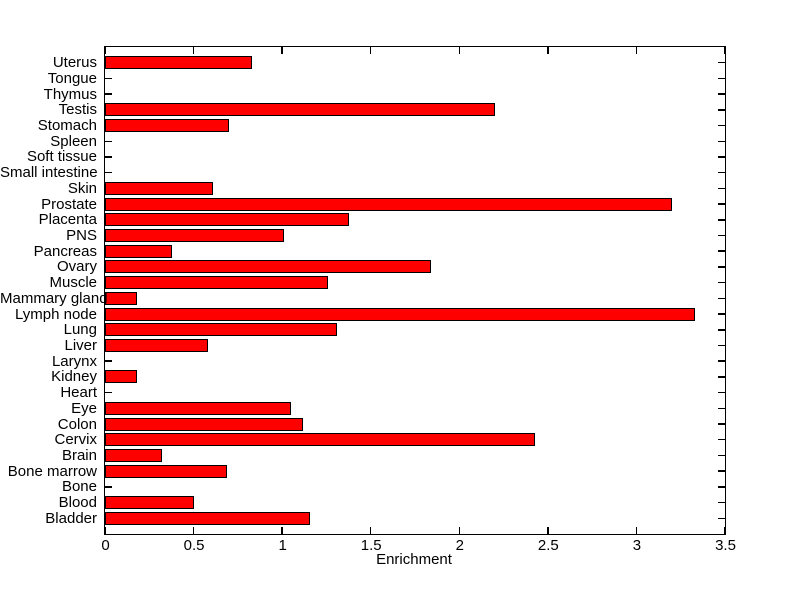  I want to click on bar-liver, so click(156, 345).